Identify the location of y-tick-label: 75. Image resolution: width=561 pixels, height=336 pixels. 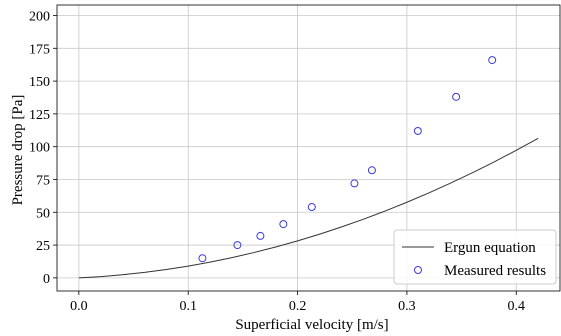
(43, 180).